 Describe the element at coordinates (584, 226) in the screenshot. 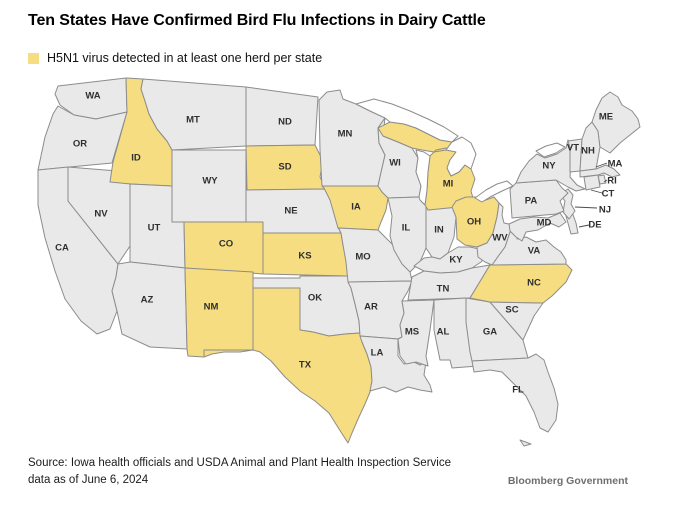

I see `callout-line-DE` at that location.